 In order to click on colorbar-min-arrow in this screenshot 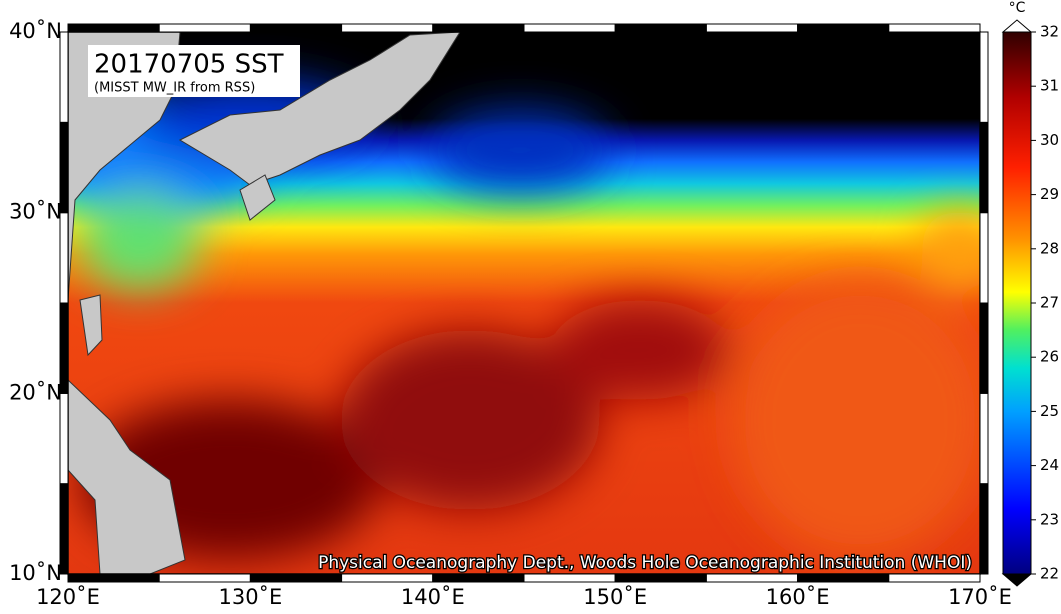, I will do `click(1017, 580)`.